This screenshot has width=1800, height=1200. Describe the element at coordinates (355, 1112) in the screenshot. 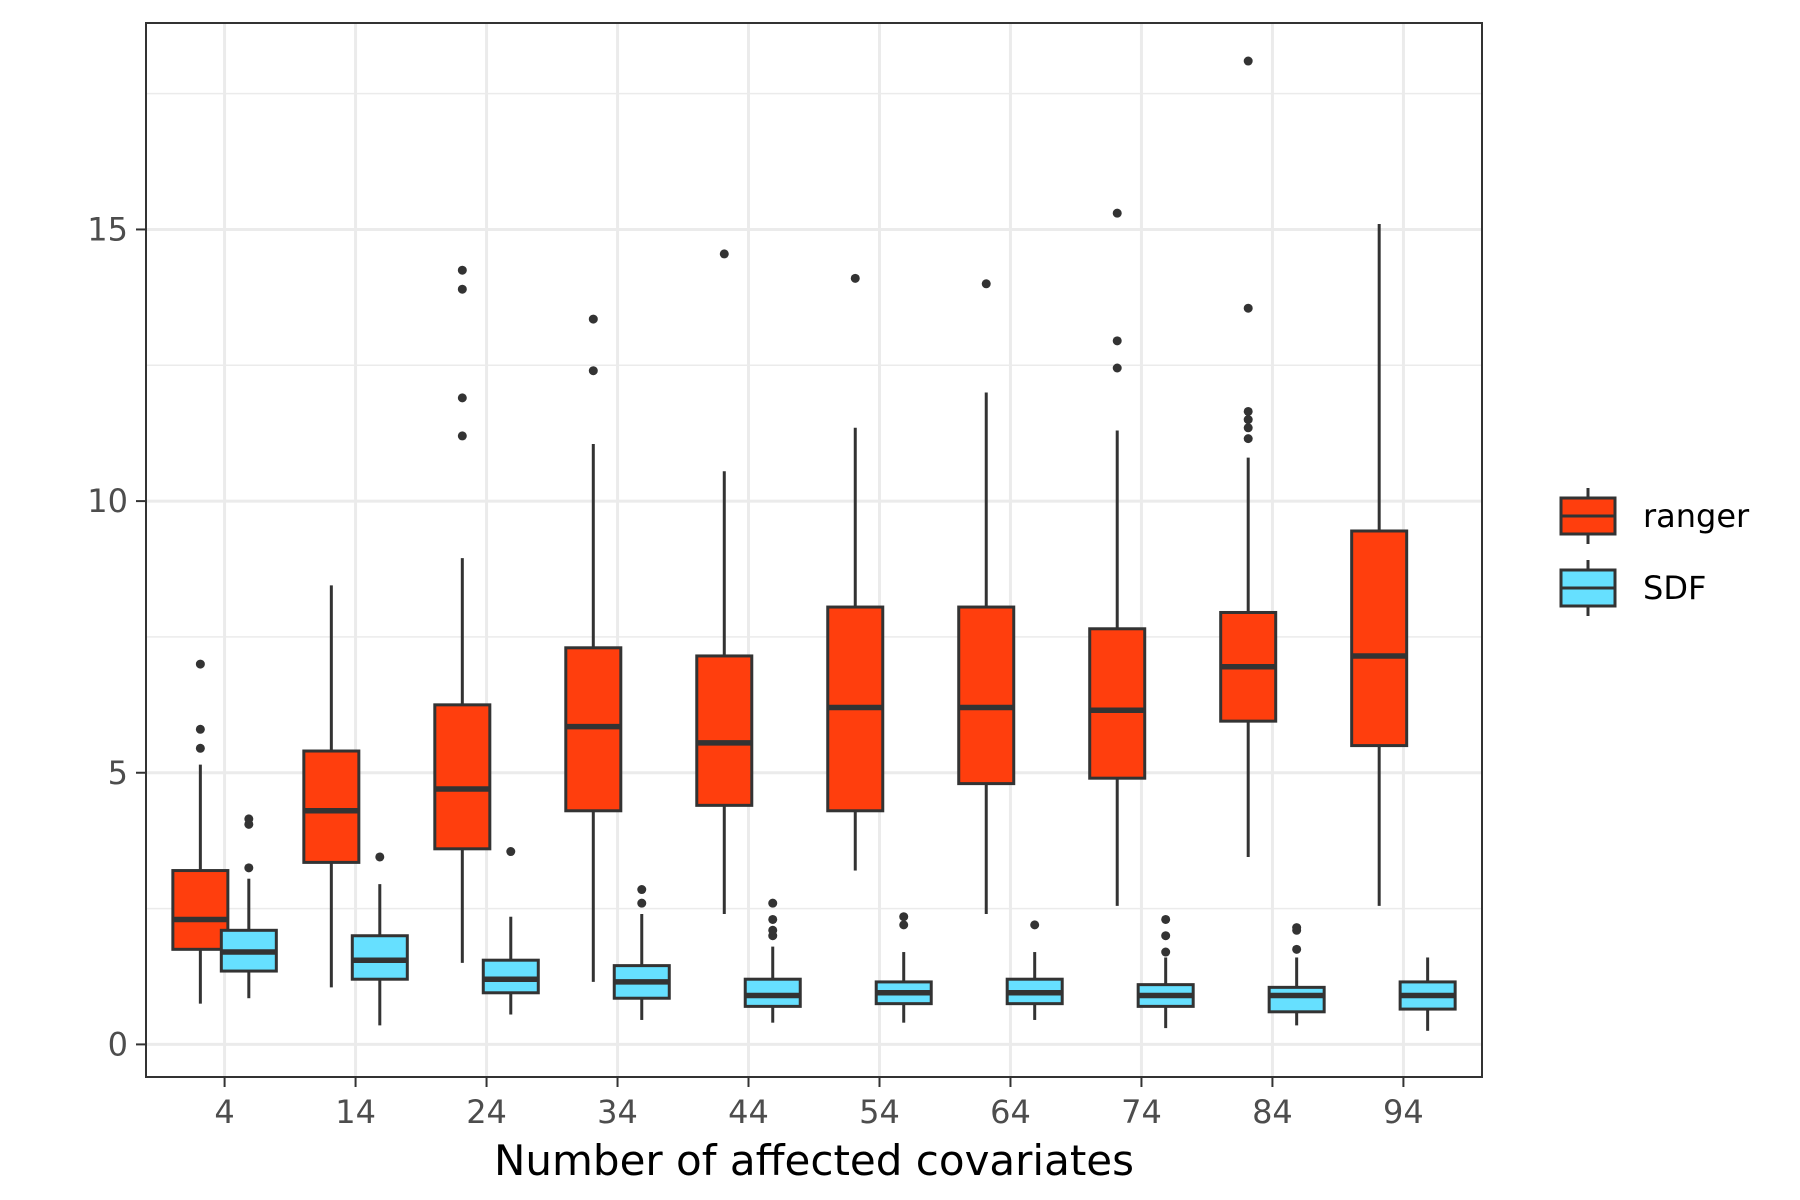

I see `x-tick-label: 14` at that location.